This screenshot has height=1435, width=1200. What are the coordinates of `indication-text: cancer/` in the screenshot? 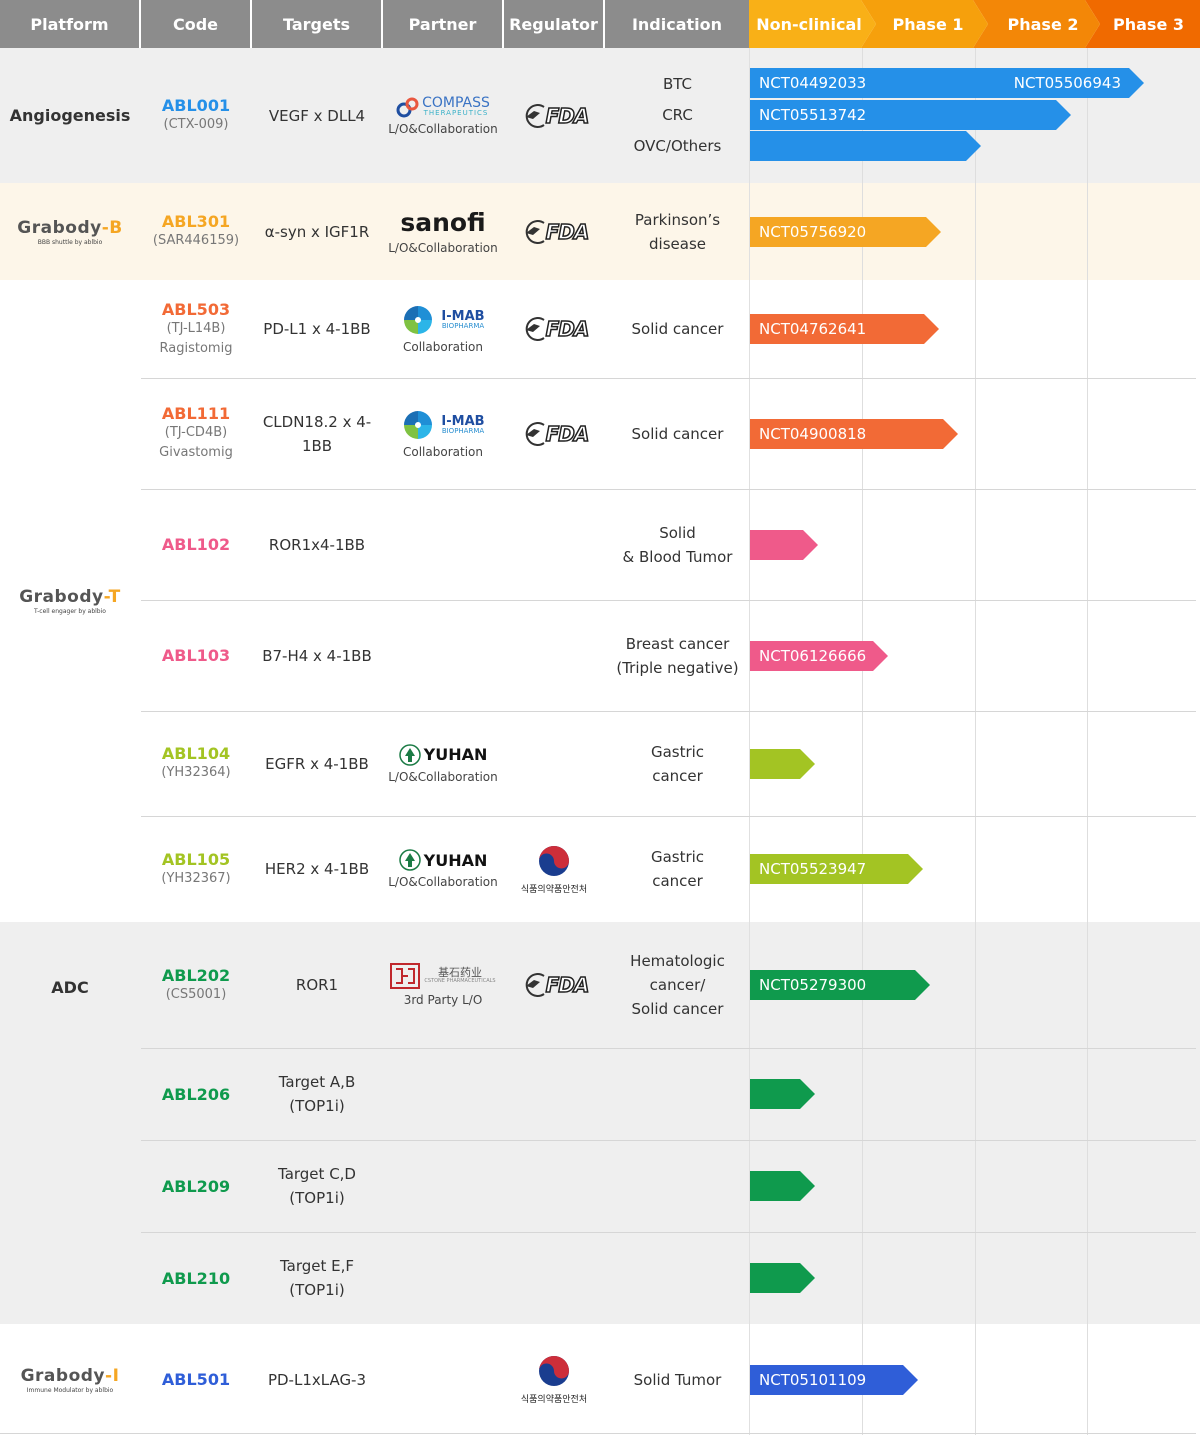 It's located at (677, 985).